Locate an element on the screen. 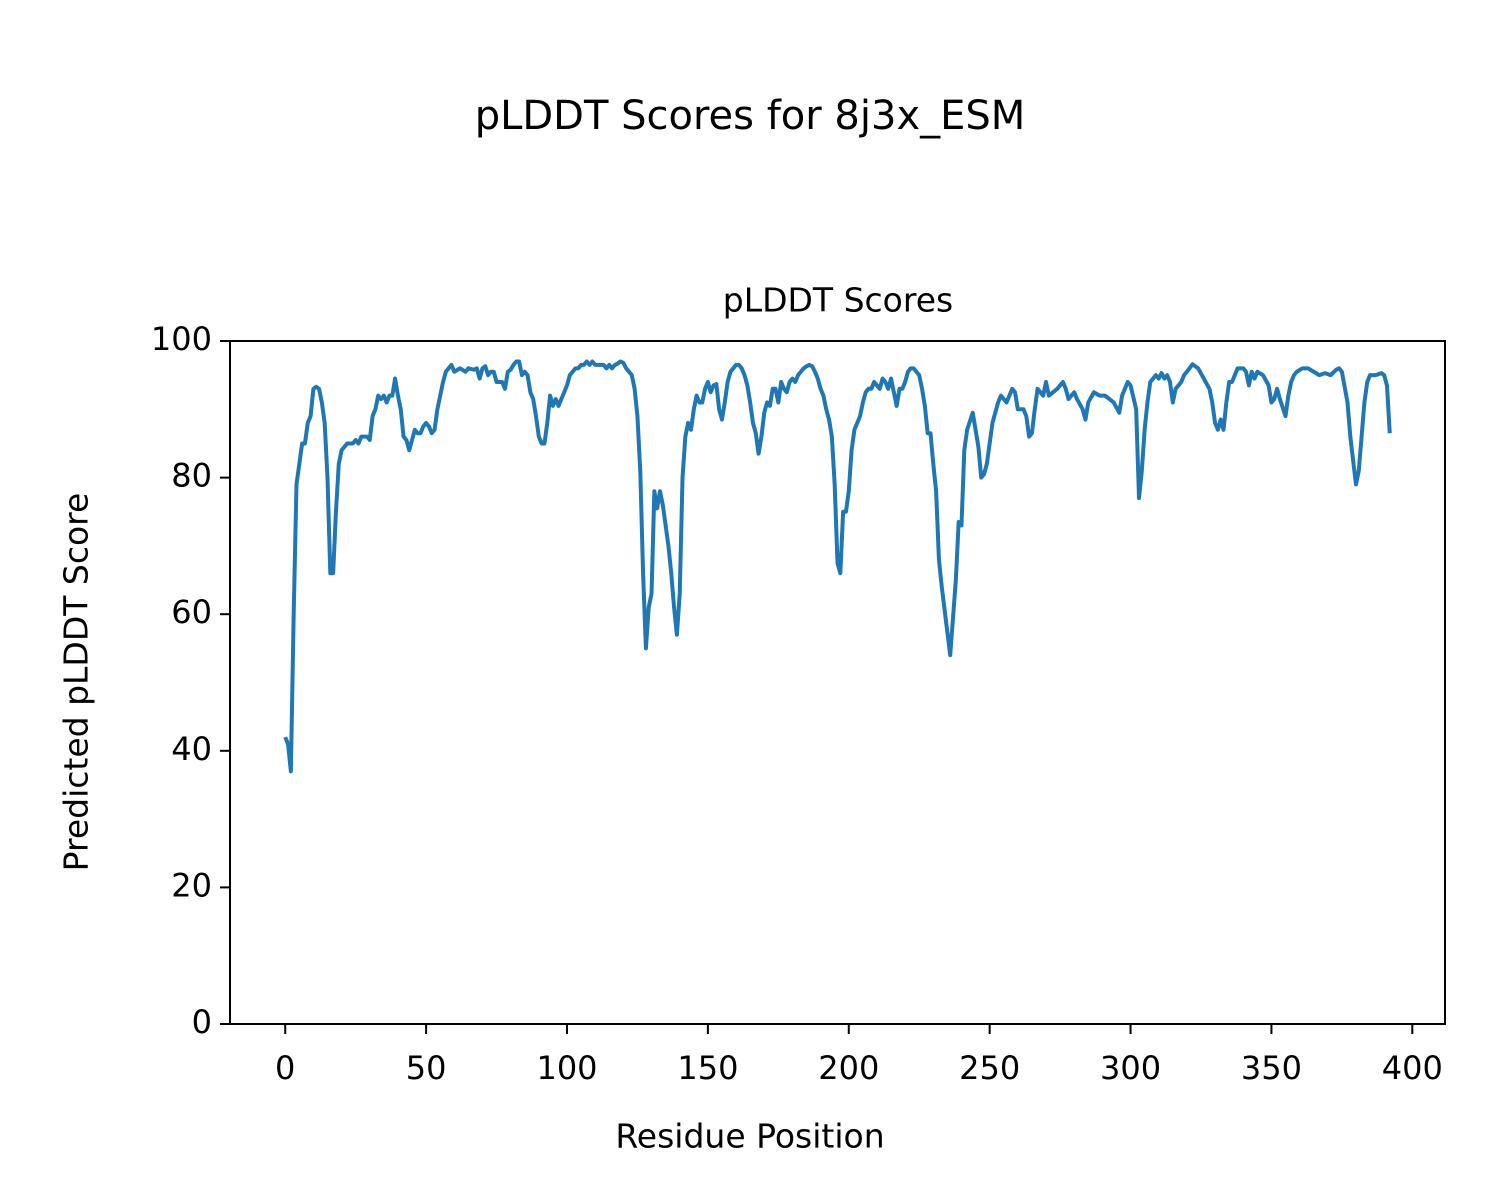 The image size is (1500, 1200). x-tick-label: 100 is located at coordinates (566, 1068).